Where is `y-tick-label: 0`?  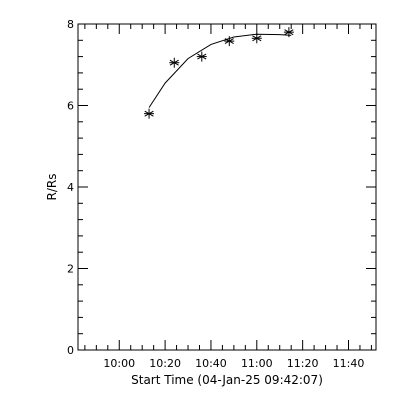 y-tick-label: 0 is located at coordinates (70, 350).